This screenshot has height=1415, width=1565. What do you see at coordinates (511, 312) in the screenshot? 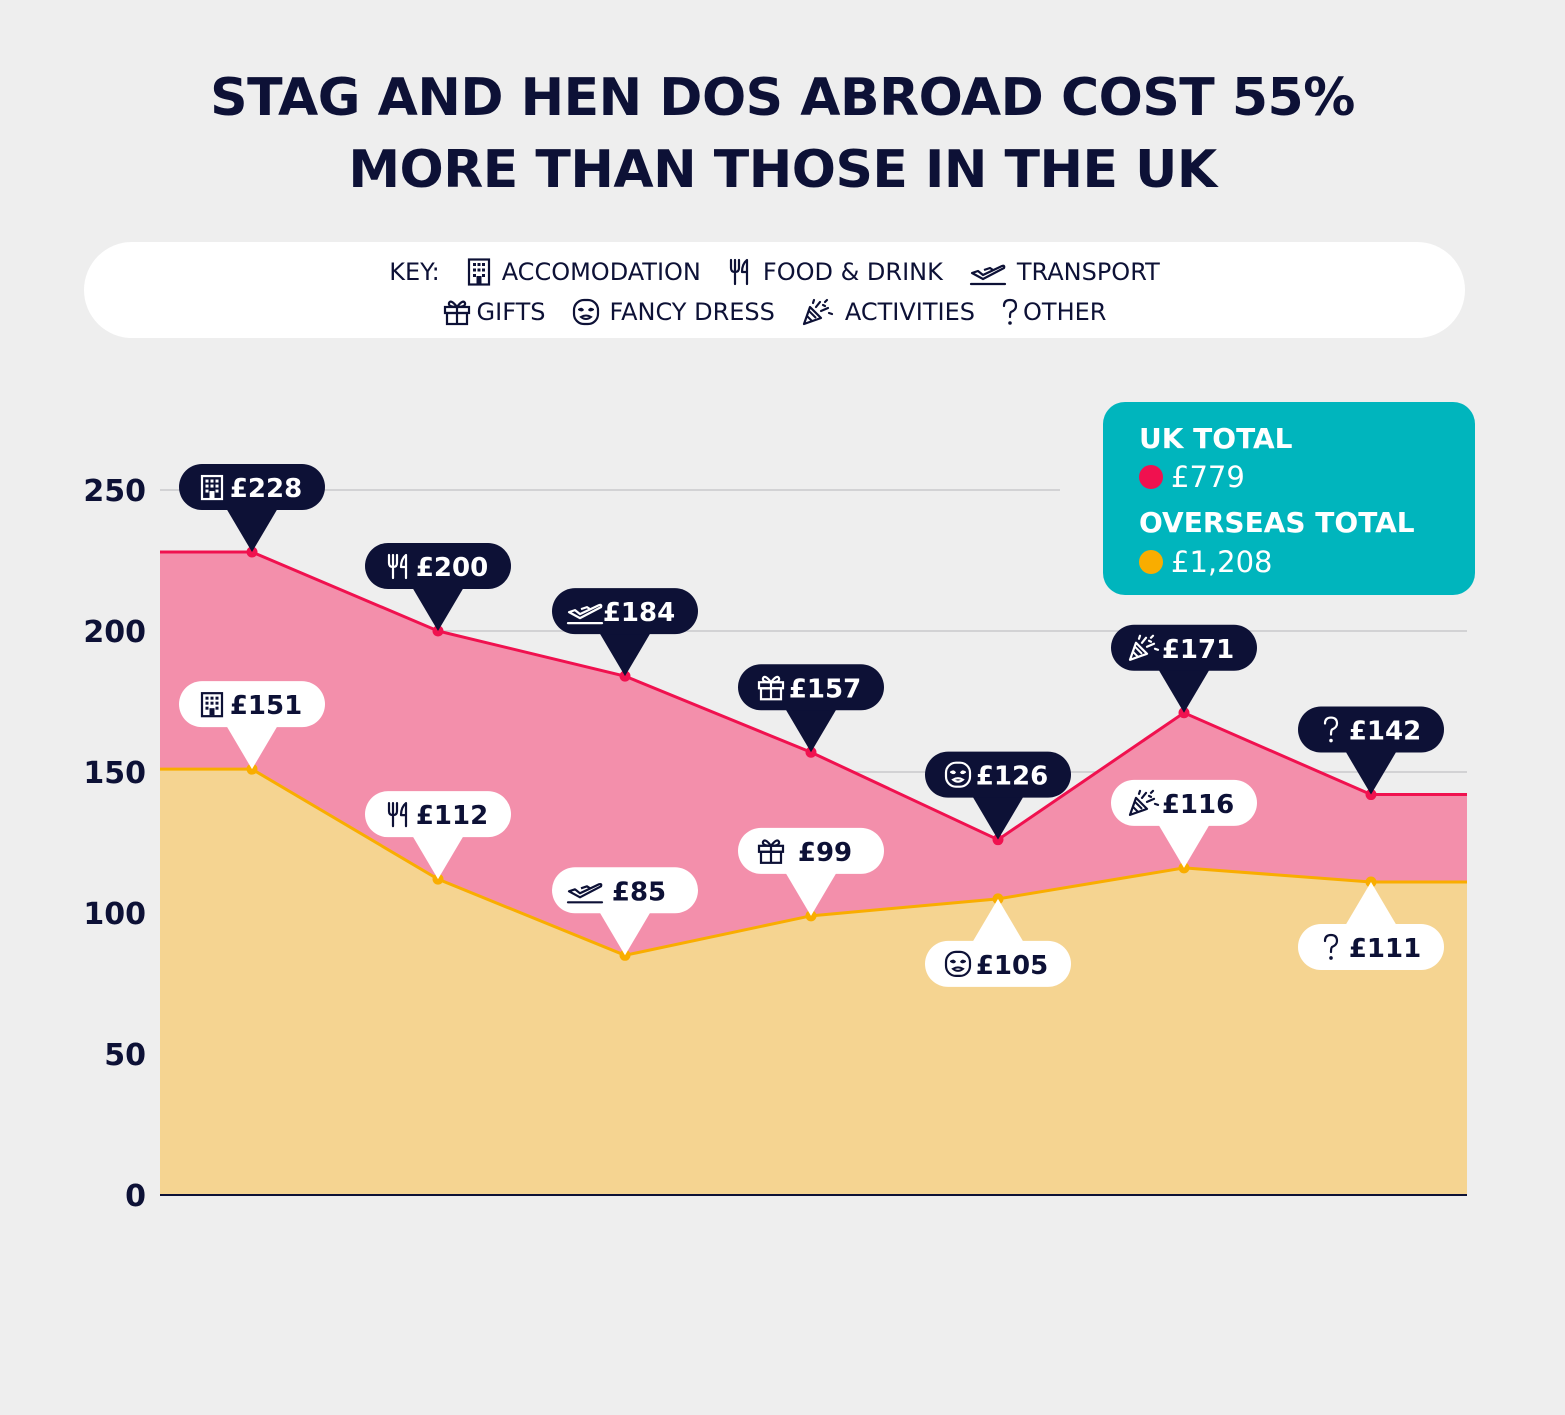
I see `key-label-gifts: GIFTS` at bounding box center [511, 312].